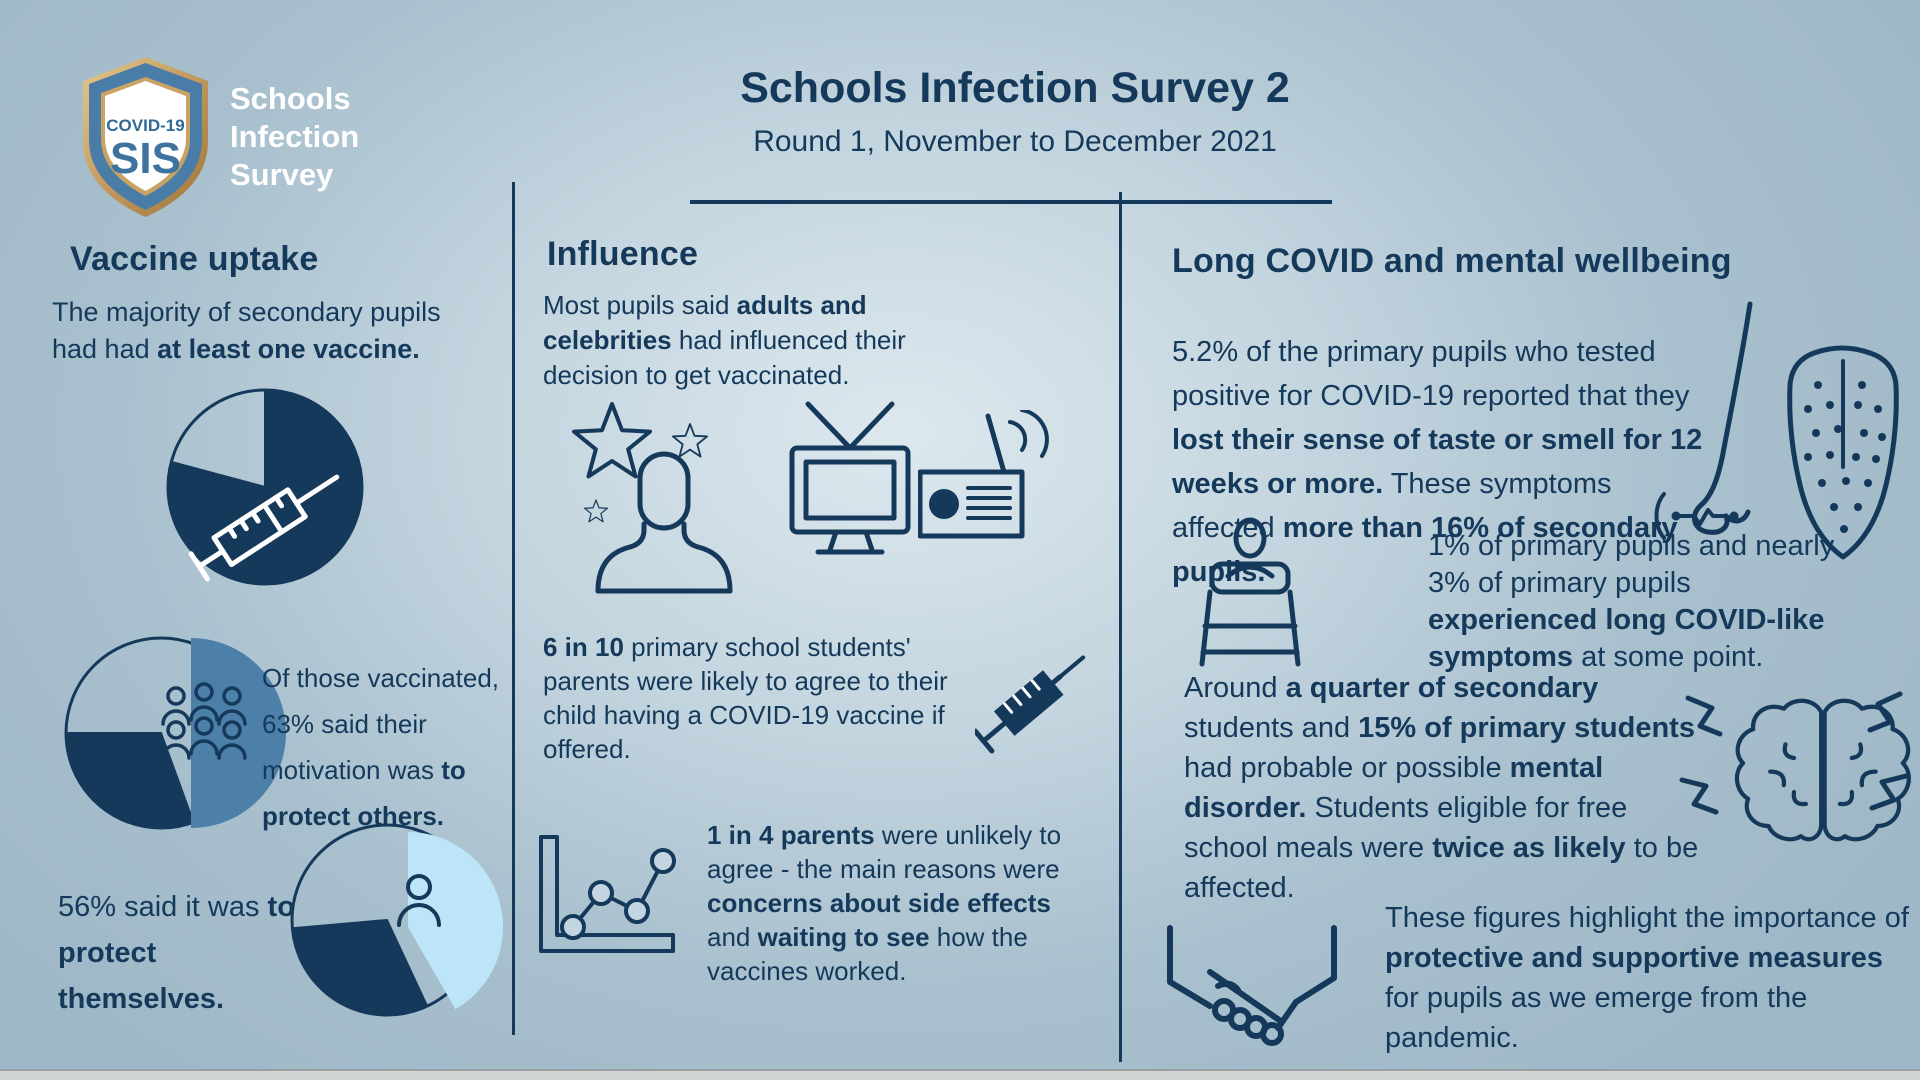  Describe the element at coordinates (960, 1074) in the screenshot. I see `bottom-edge` at that location.